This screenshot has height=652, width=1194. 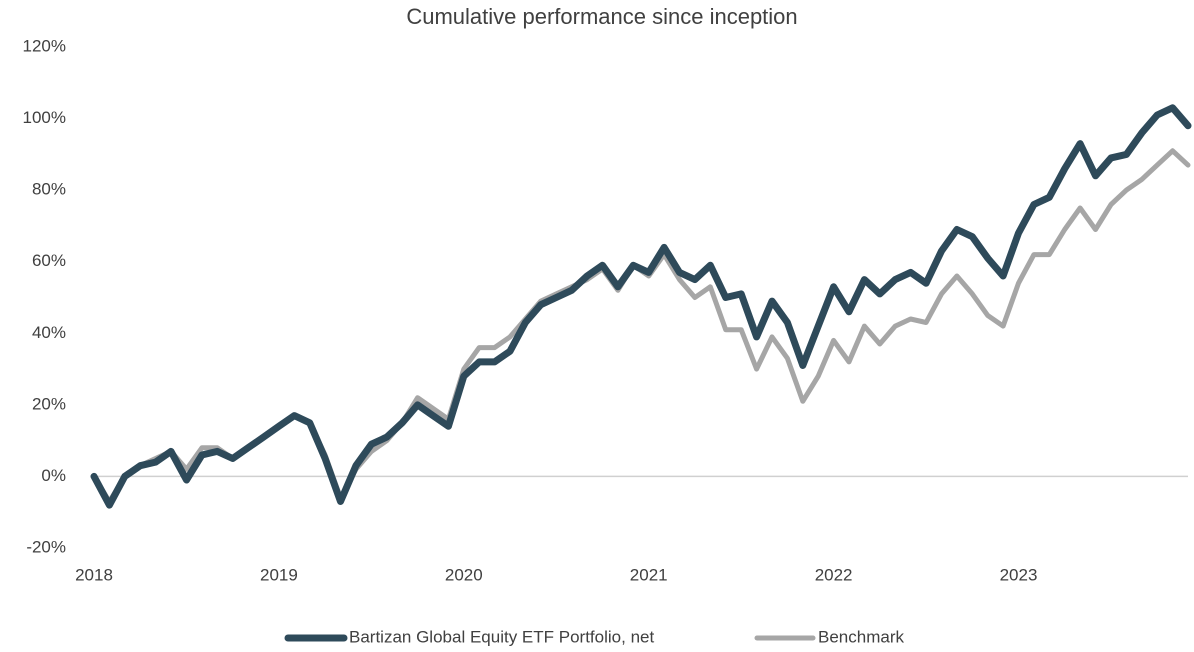 What do you see at coordinates (49, 189) in the screenshot?
I see `y-tick-label: 80%` at bounding box center [49, 189].